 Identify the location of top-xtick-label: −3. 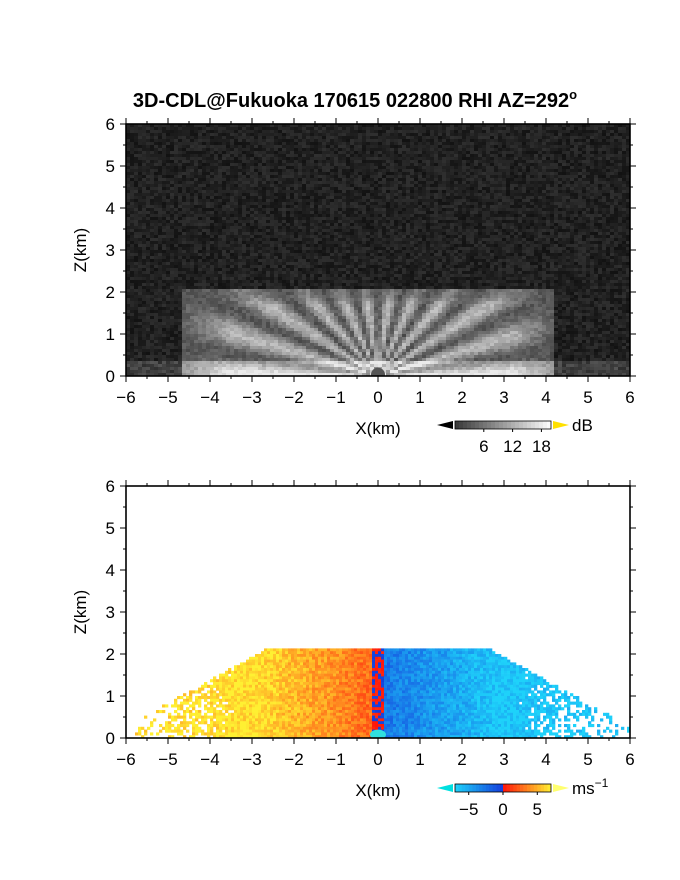
(251, 397).